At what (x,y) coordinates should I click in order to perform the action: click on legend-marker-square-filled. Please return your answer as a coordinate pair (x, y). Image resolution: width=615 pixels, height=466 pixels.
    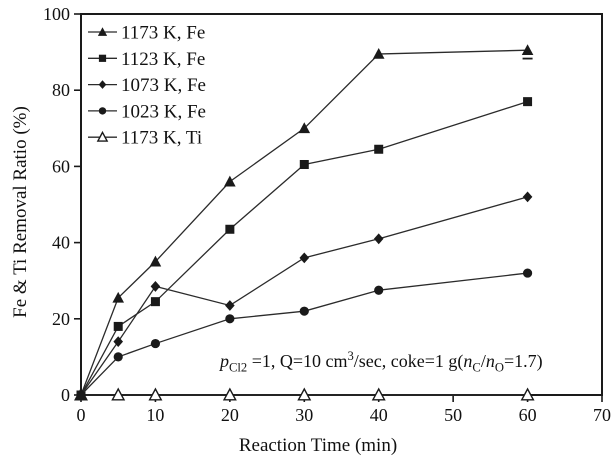
    Looking at the image, I should click on (102, 58).